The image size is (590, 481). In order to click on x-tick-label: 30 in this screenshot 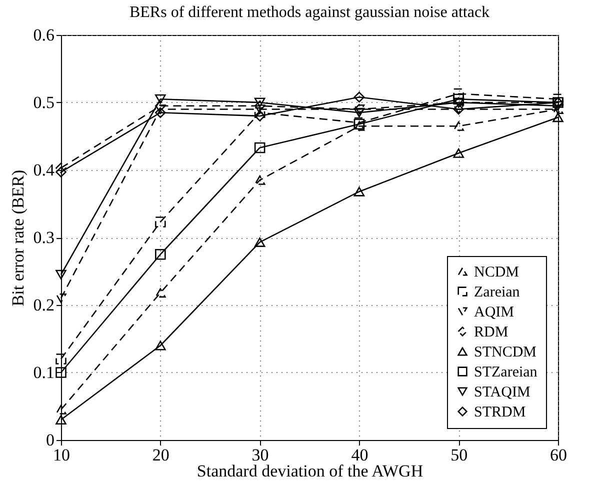, I will do `click(260, 455)`.